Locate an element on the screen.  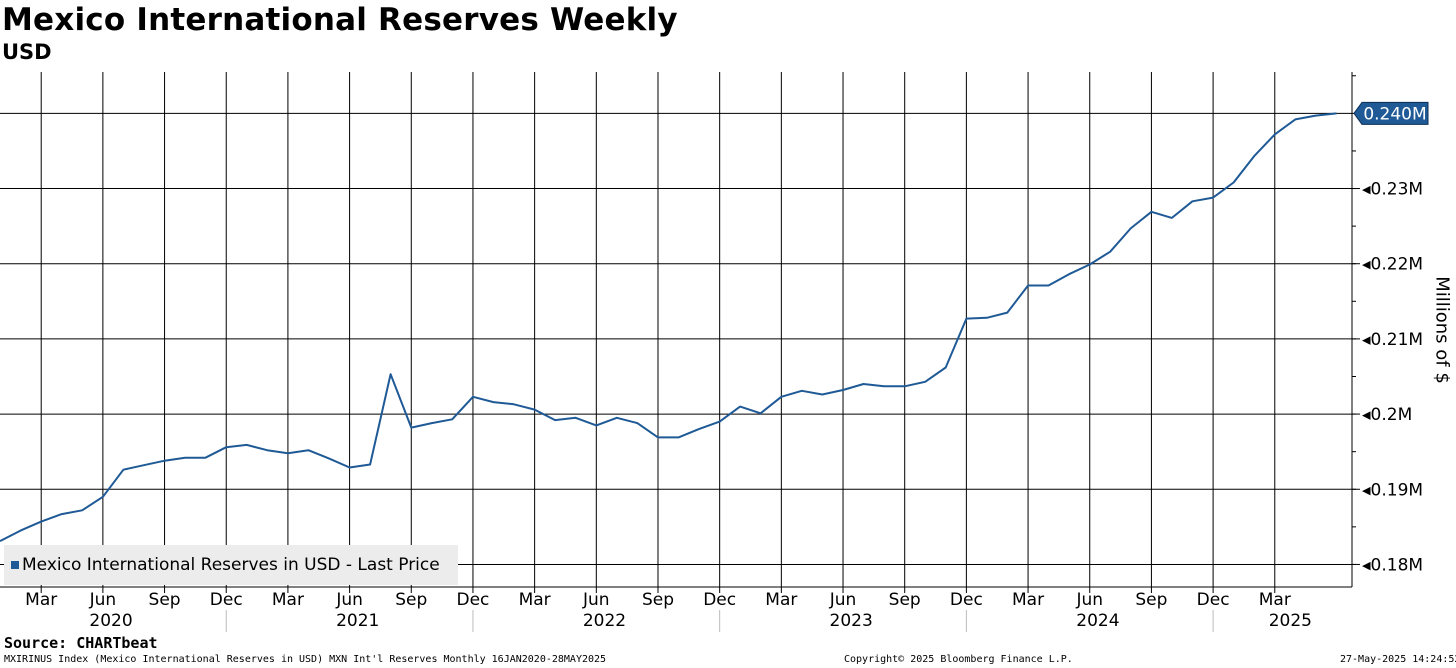
year-label: 2020 is located at coordinates (110, 621).